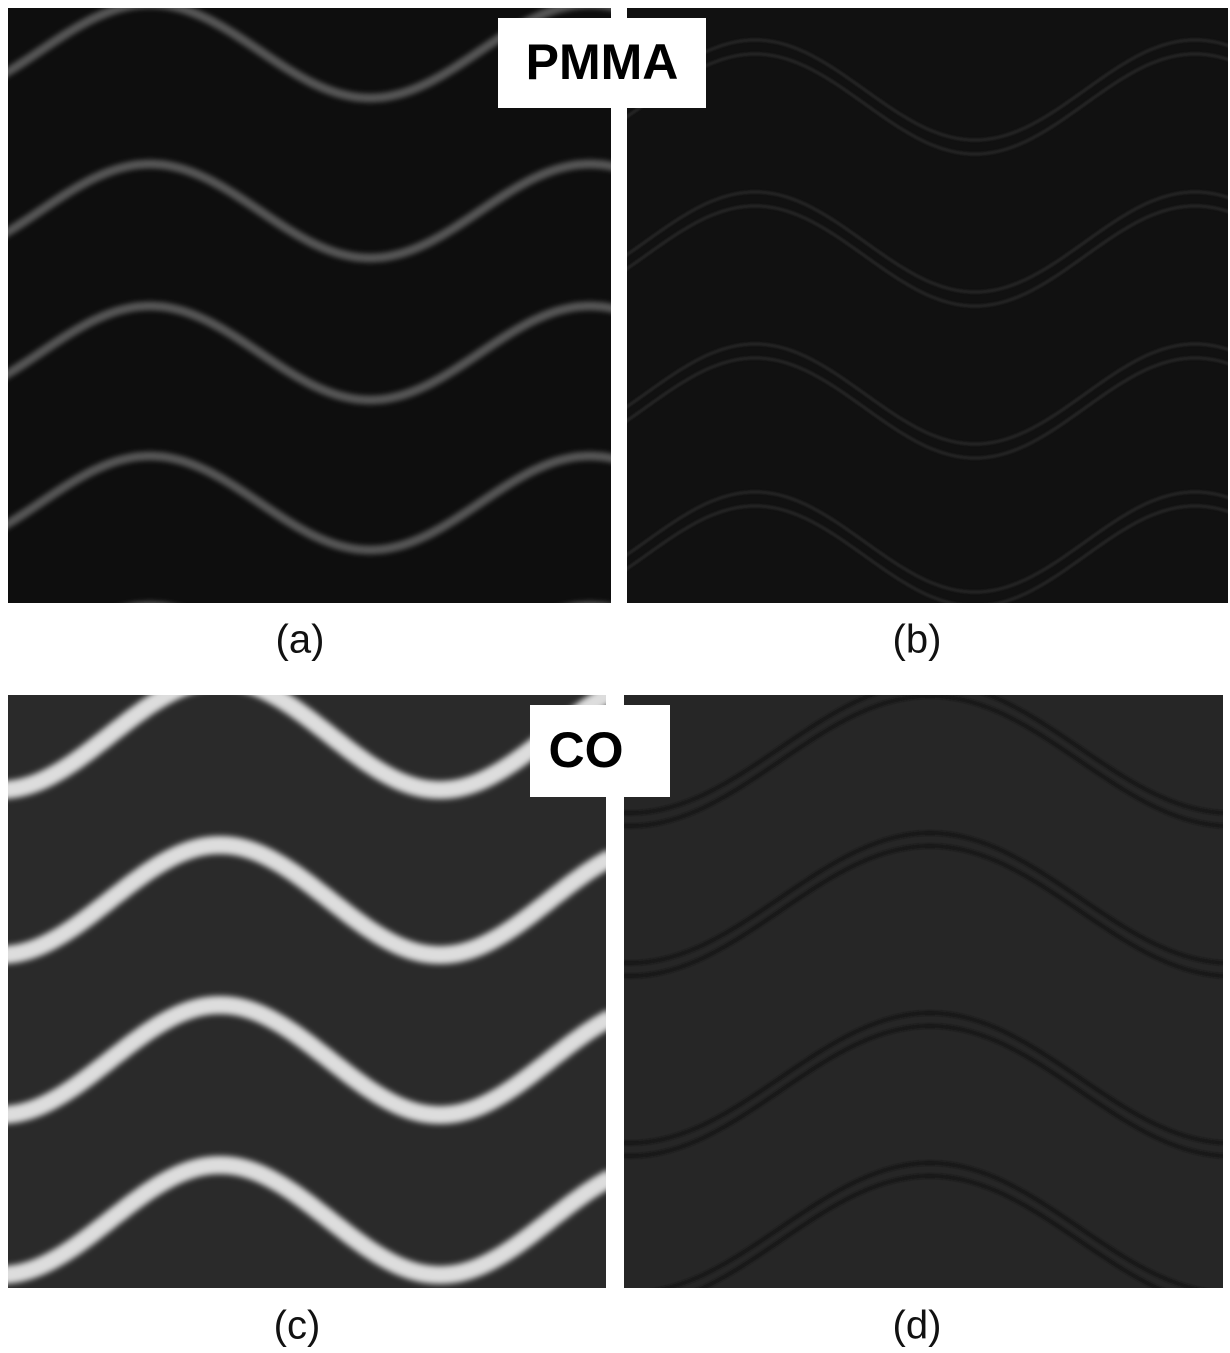  I want to click on caption: (a), so click(300, 640).